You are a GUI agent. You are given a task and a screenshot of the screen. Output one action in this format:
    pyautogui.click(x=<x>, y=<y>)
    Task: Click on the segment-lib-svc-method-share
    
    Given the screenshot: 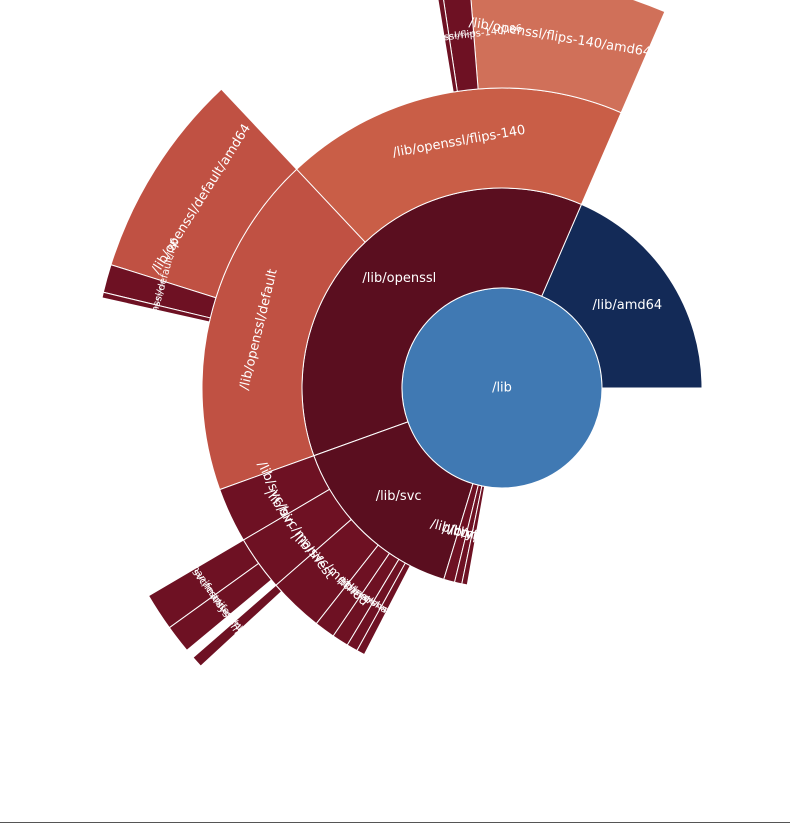 What is the action you would take?
    pyautogui.click(x=237, y=625)
    